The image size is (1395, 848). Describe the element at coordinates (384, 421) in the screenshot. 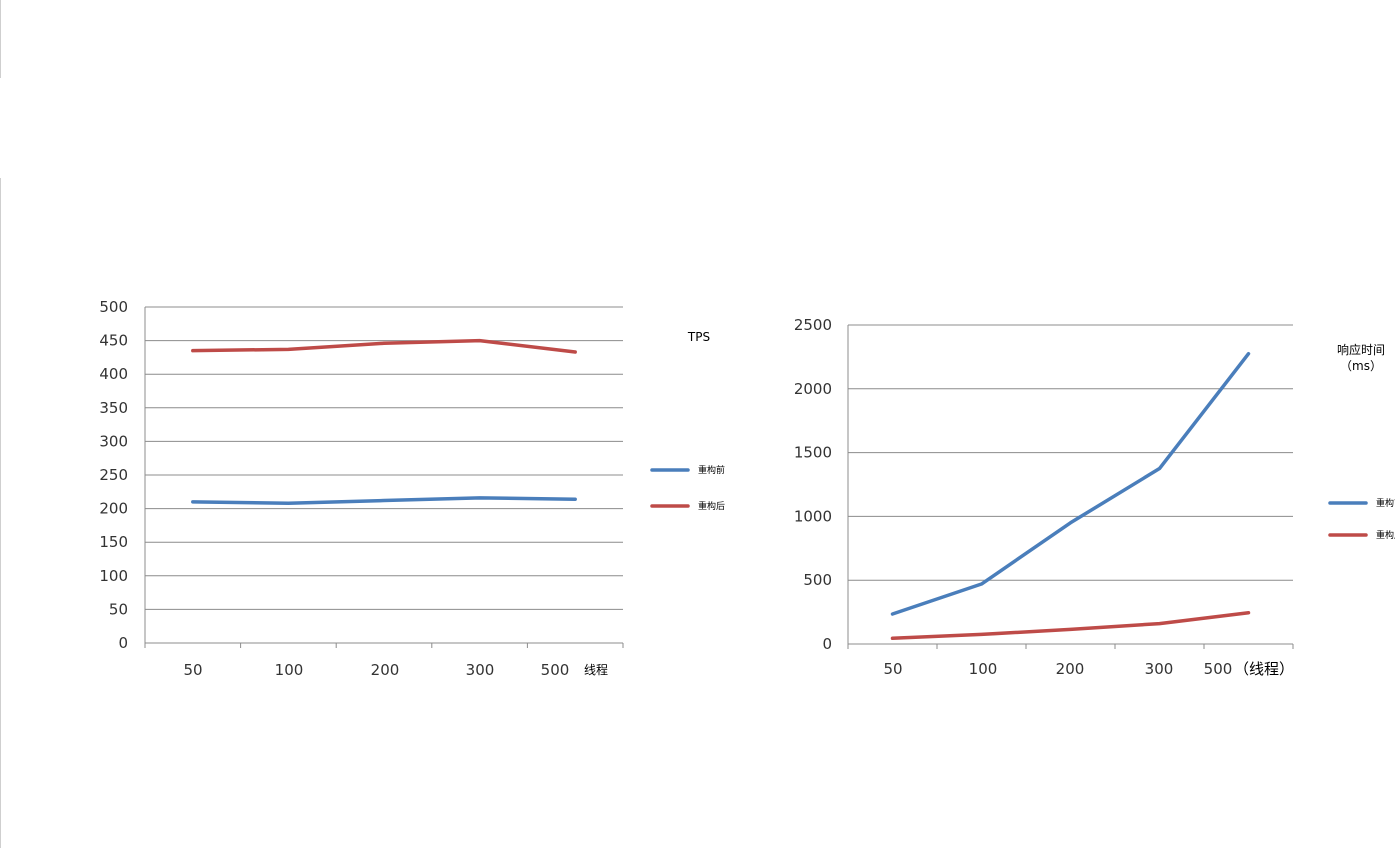

I see `tps-series` at that location.